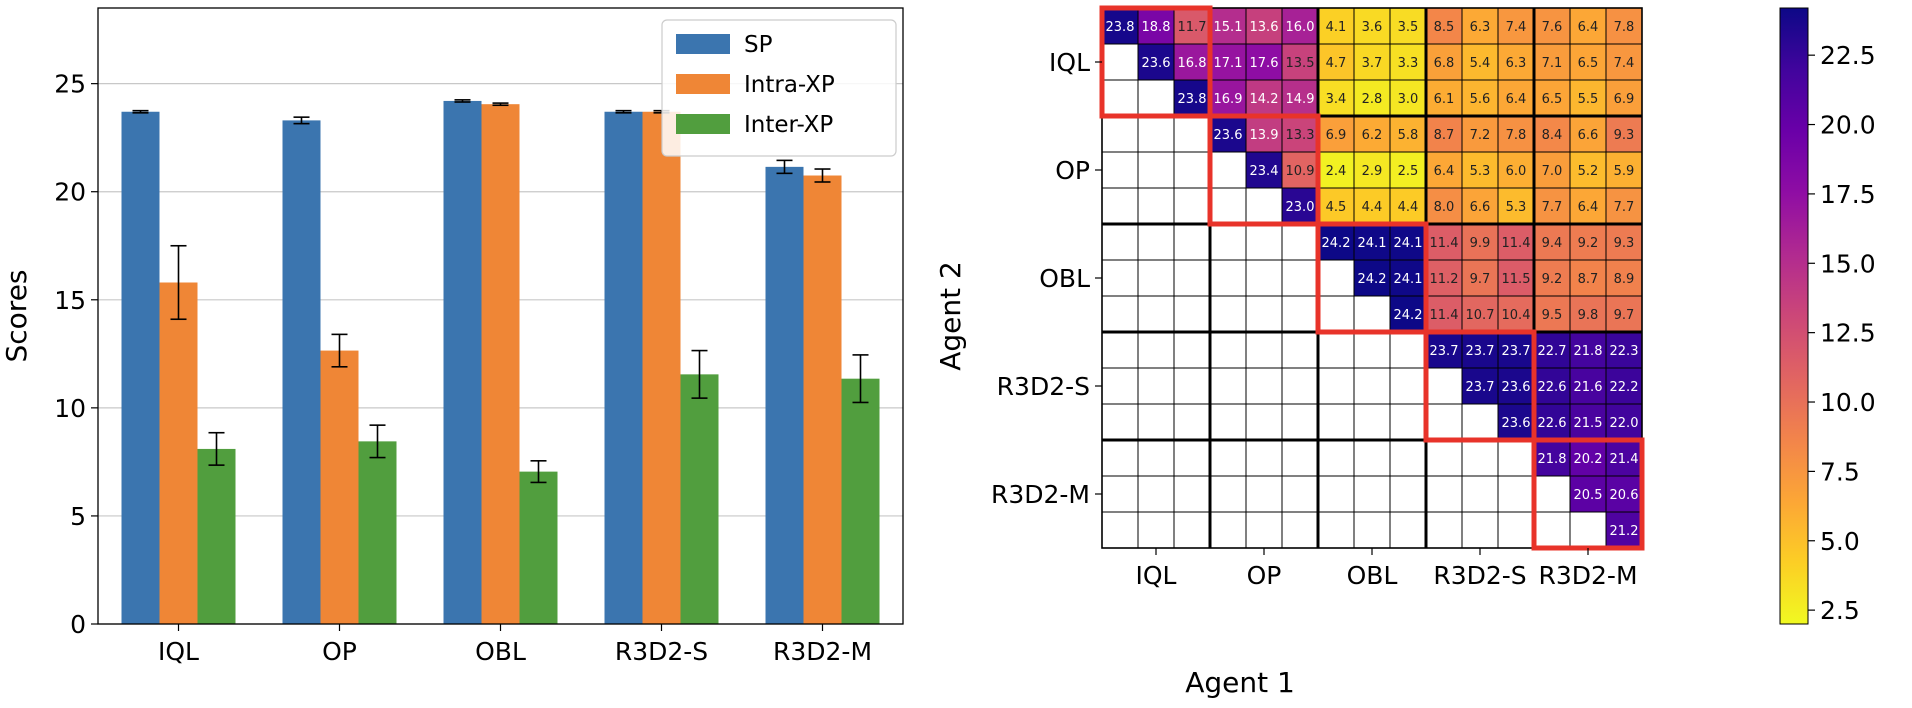 The height and width of the screenshot is (708, 1912). What do you see at coordinates (1588, 423) in the screenshot?
I see `heatmap-cell-value: 21.5` at bounding box center [1588, 423].